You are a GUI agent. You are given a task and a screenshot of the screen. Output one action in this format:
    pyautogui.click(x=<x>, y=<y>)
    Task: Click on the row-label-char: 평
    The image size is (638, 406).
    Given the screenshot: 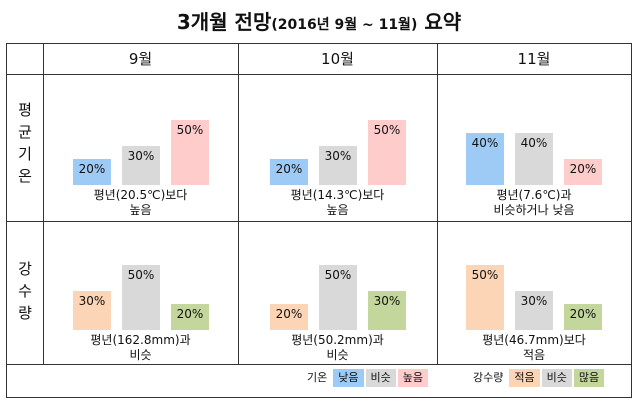 What is the action you would take?
    pyautogui.click(x=25, y=110)
    